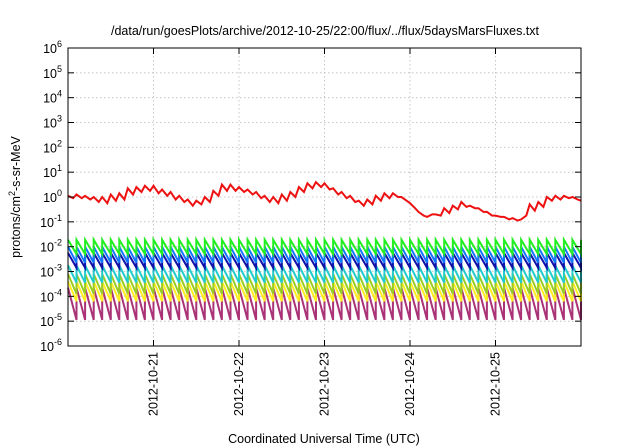 The height and width of the screenshot is (448, 640). What do you see at coordinates (12, 193) in the screenshot?
I see `y-axis-label-sup: 2` at bounding box center [12, 193].